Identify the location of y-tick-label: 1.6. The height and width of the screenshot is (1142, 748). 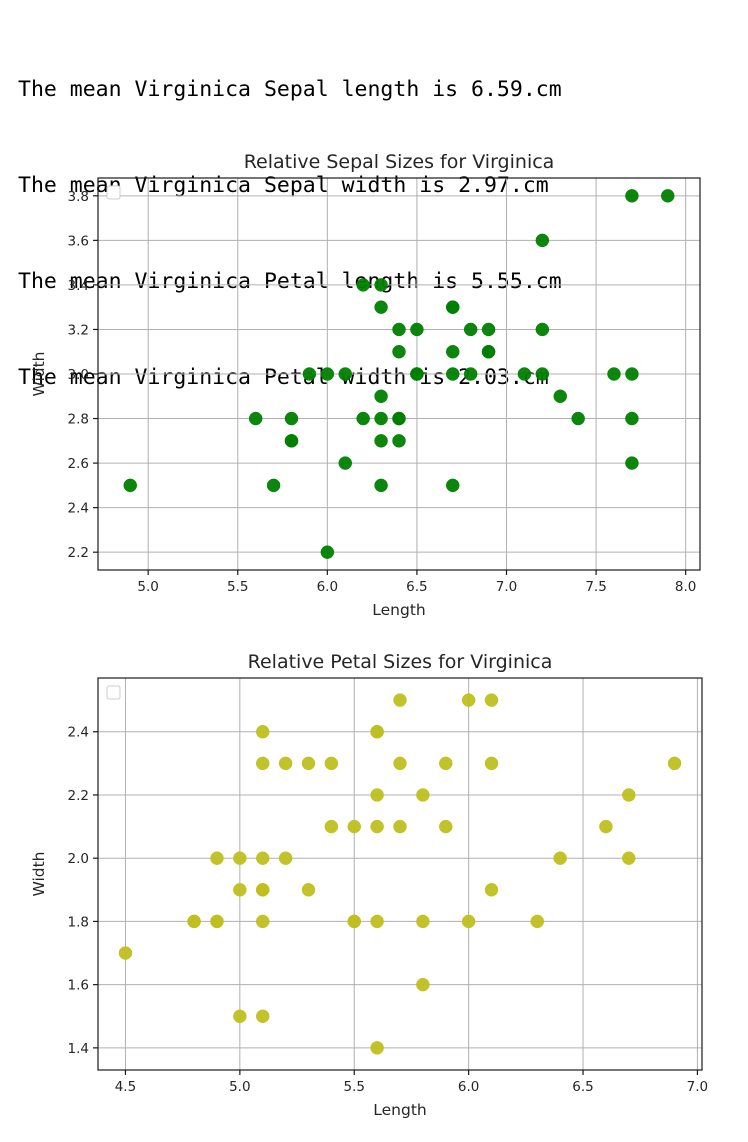
(78, 986).